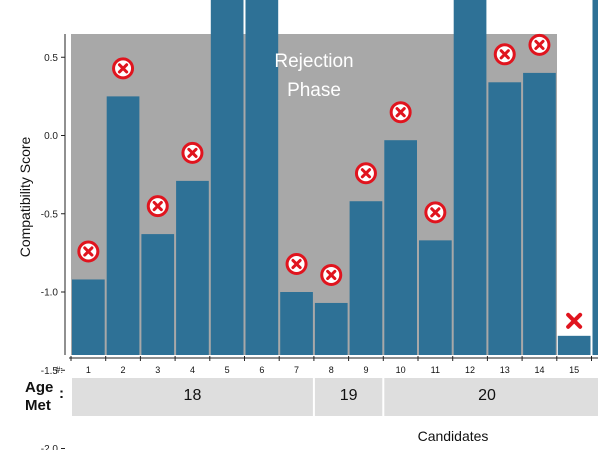  I want to click on y-axis-title: Compatibility Score, so click(25, 196).